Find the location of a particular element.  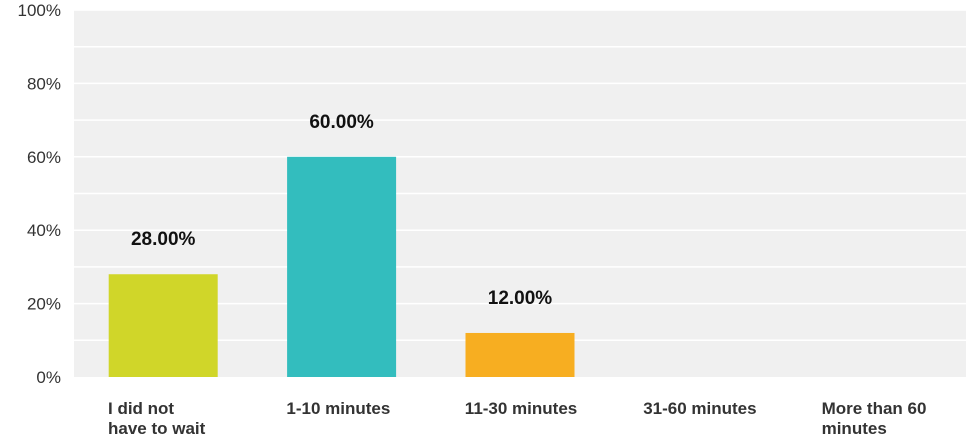

x-category-label: minutes is located at coordinates (854, 428).